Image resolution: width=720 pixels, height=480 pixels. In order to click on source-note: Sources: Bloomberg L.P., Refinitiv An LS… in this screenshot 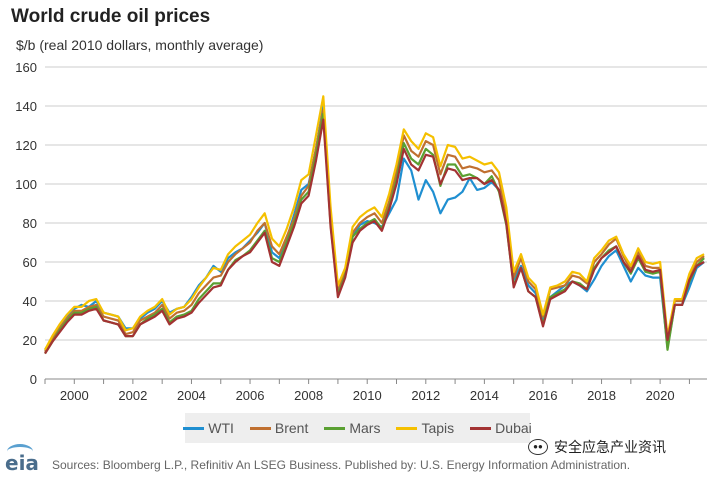, I will do `click(341, 465)`.